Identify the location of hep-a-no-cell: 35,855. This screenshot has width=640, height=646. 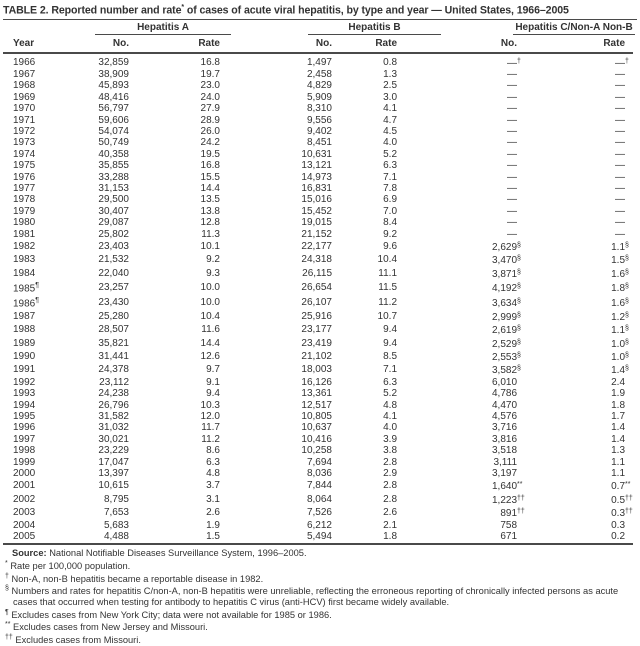
(113, 166).